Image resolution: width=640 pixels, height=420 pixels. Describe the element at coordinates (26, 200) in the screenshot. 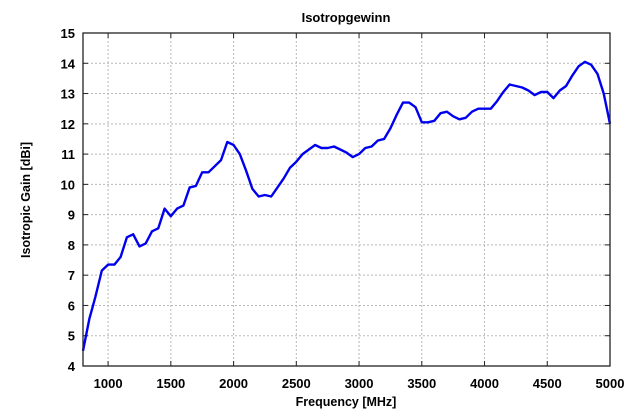

I see `y-axis-label: Isotropic Gain [dBi]` at that location.